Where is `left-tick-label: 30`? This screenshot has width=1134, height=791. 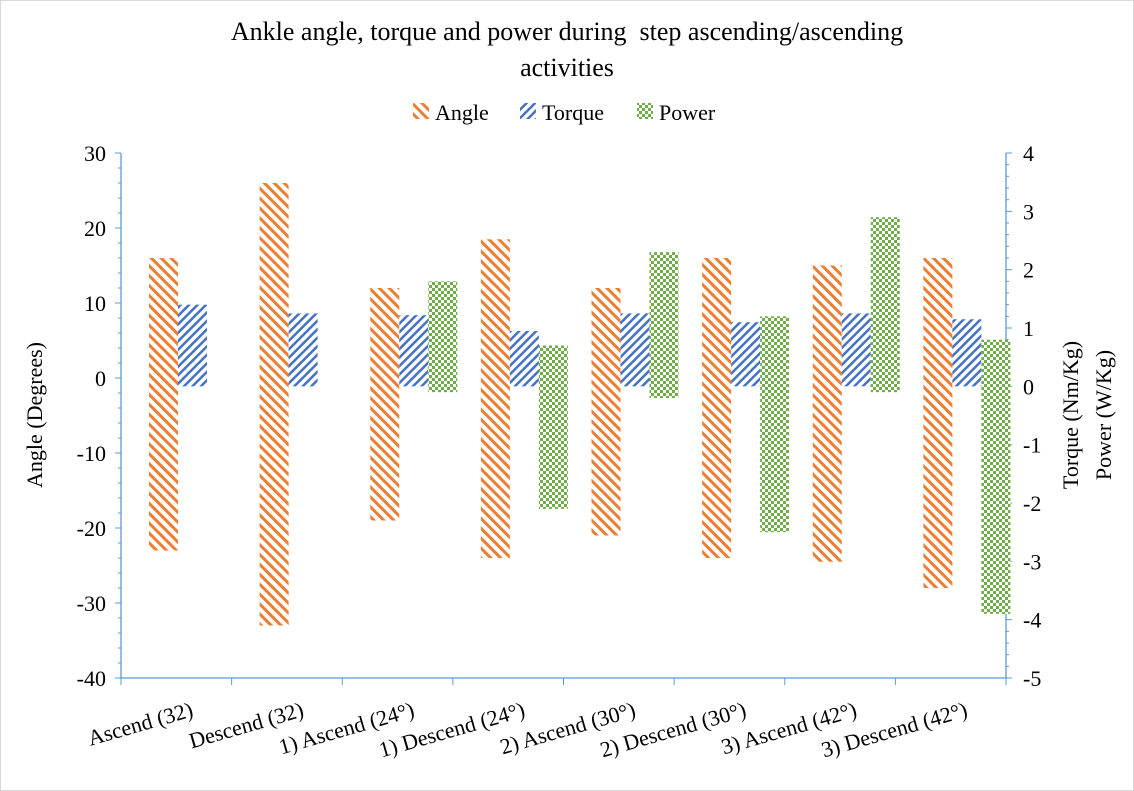
left-tick-label: 30 is located at coordinates (95, 153).